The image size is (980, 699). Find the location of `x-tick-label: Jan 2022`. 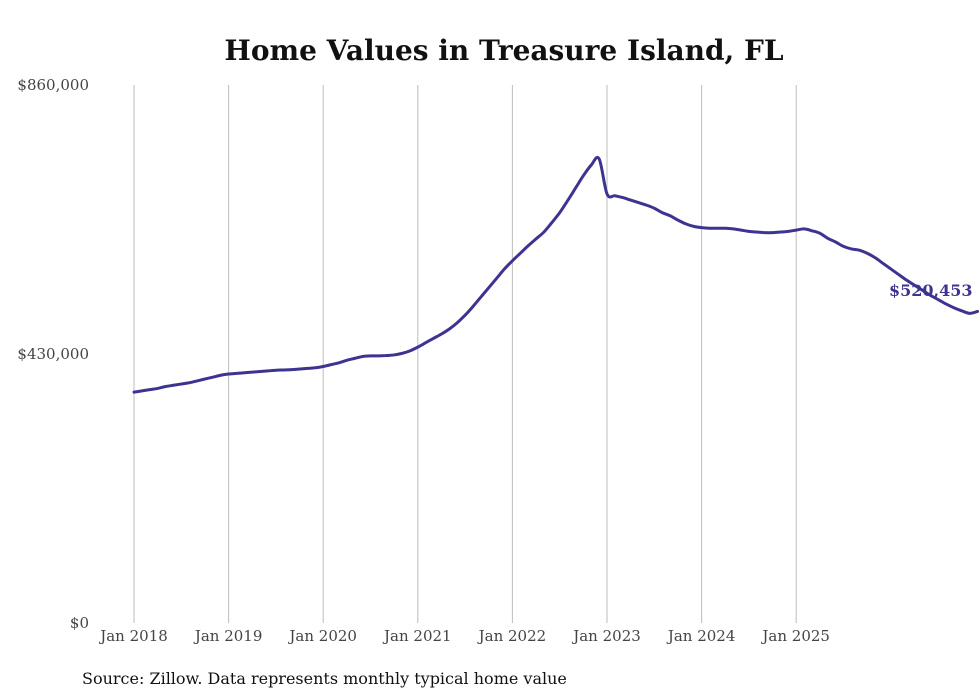

x-tick-label: Jan 2022 is located at coordinates (512, 636).